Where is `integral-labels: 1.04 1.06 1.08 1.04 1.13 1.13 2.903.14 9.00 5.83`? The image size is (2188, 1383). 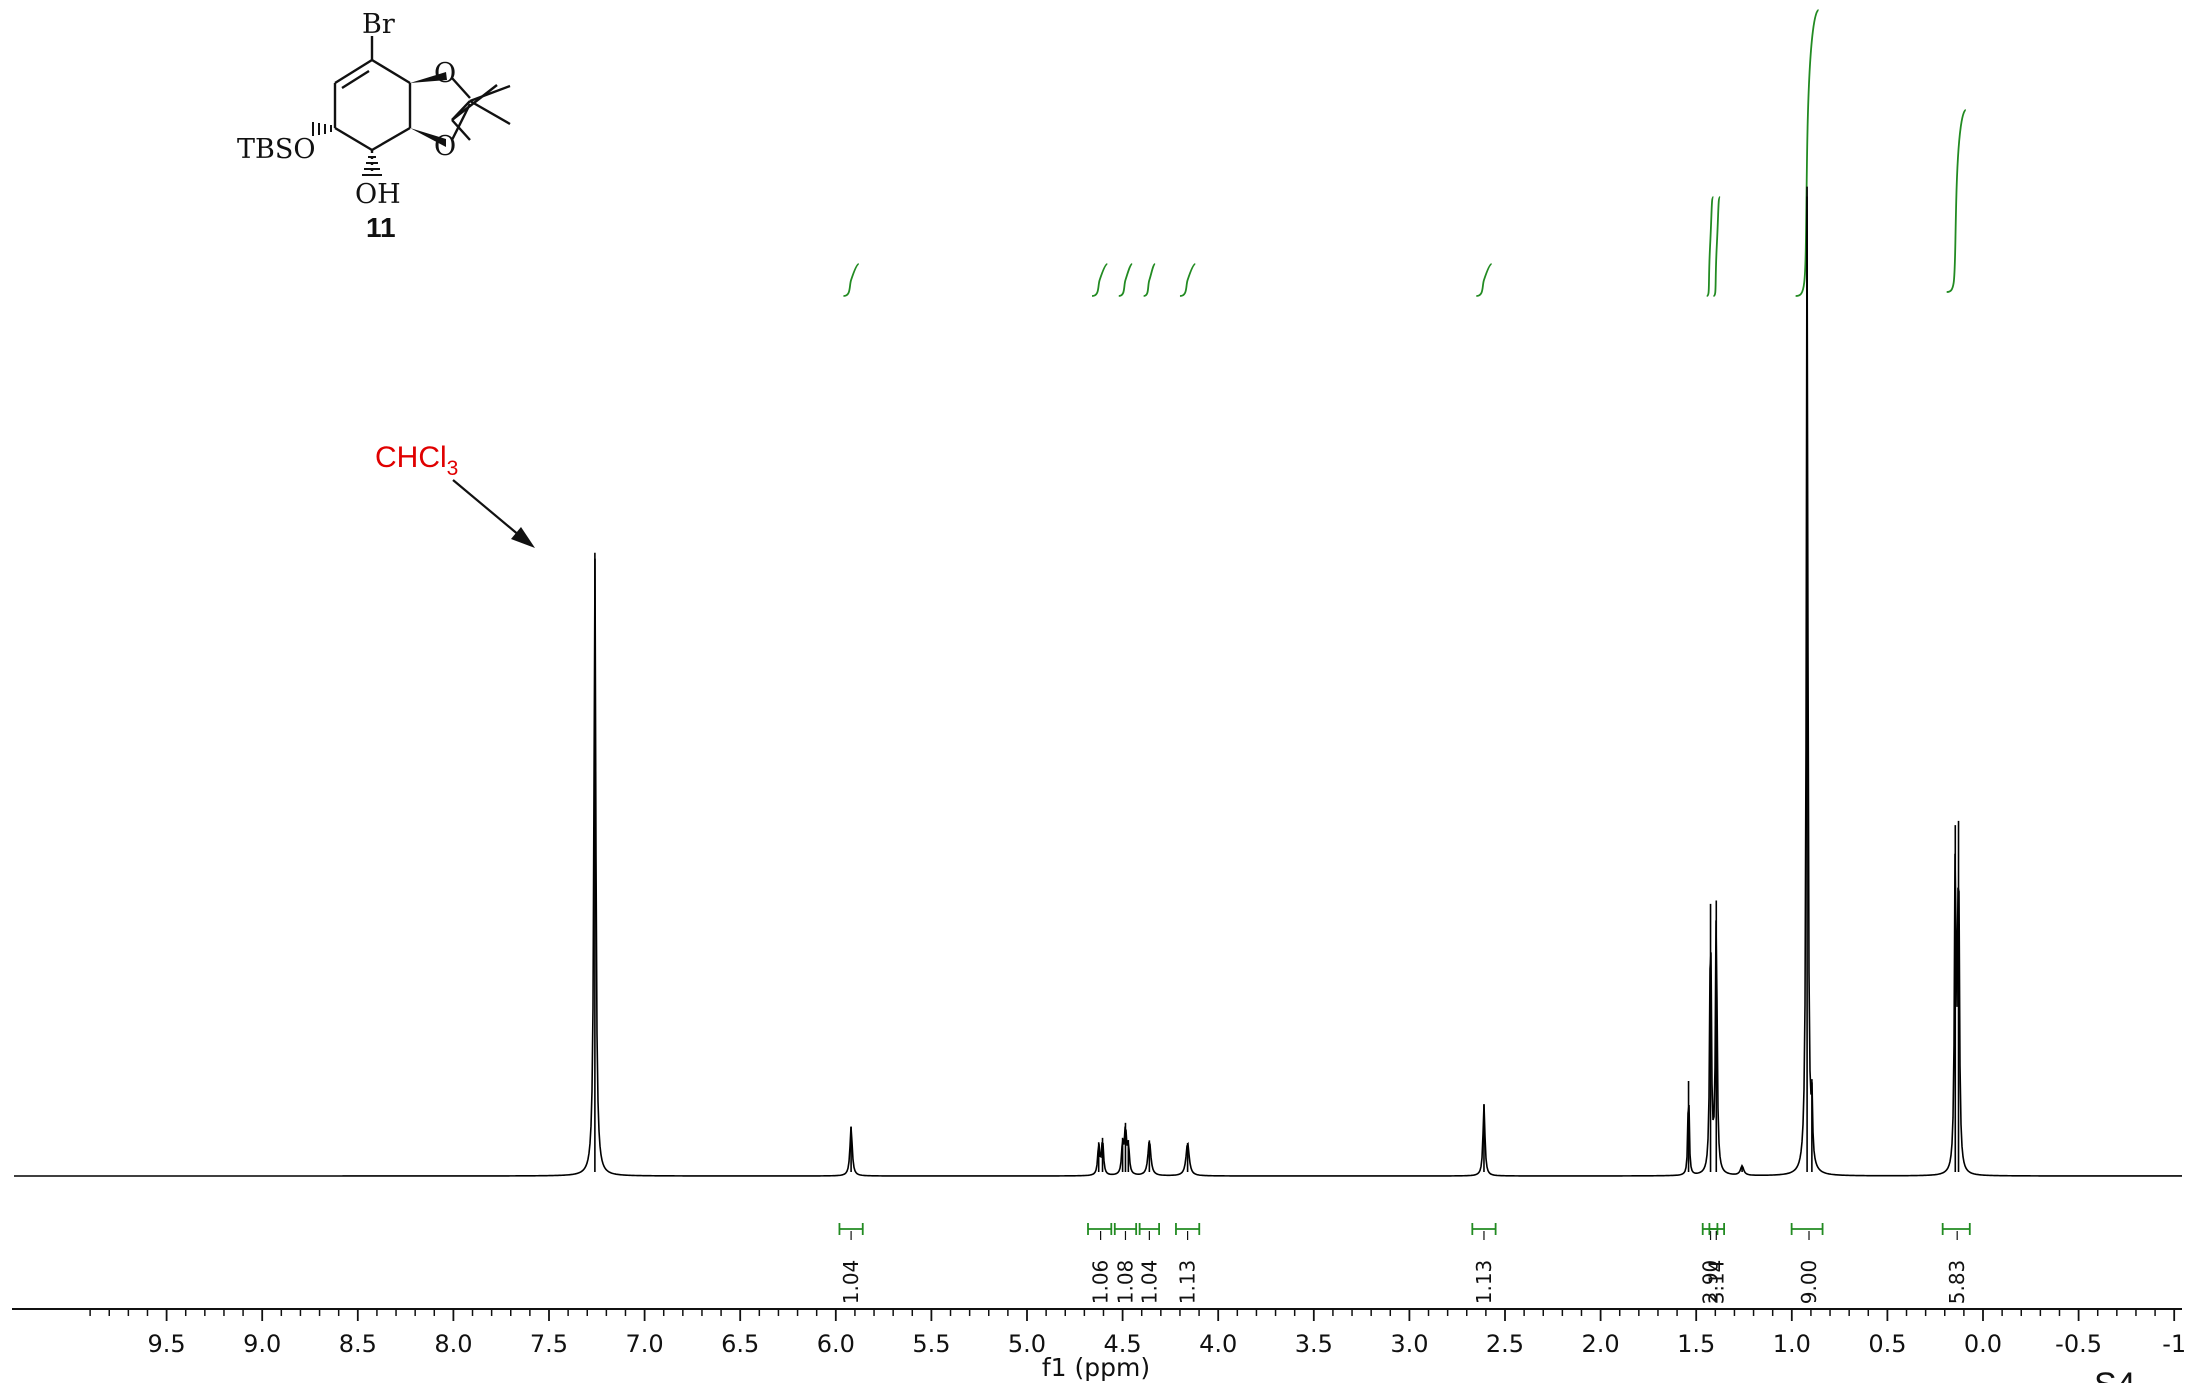
integral-labels: 1.04 1.06 1.08 1.04 1.13 1.13 2.903.14 9.00 5.83 is located at coordinates (1404, 1282).